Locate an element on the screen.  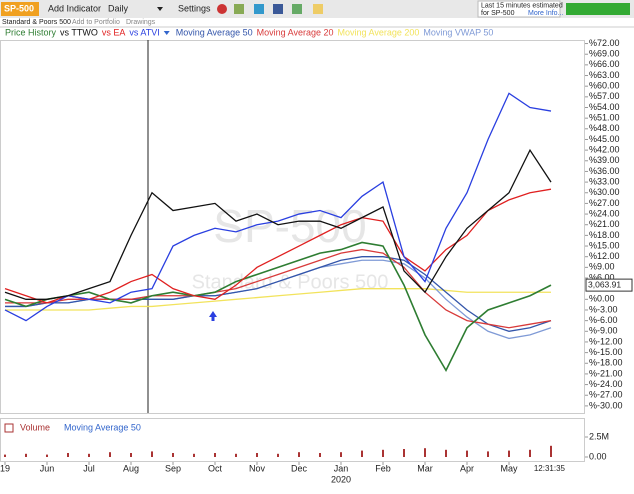
y-tick-label: %30.00 is located at coordinates (604, 192).